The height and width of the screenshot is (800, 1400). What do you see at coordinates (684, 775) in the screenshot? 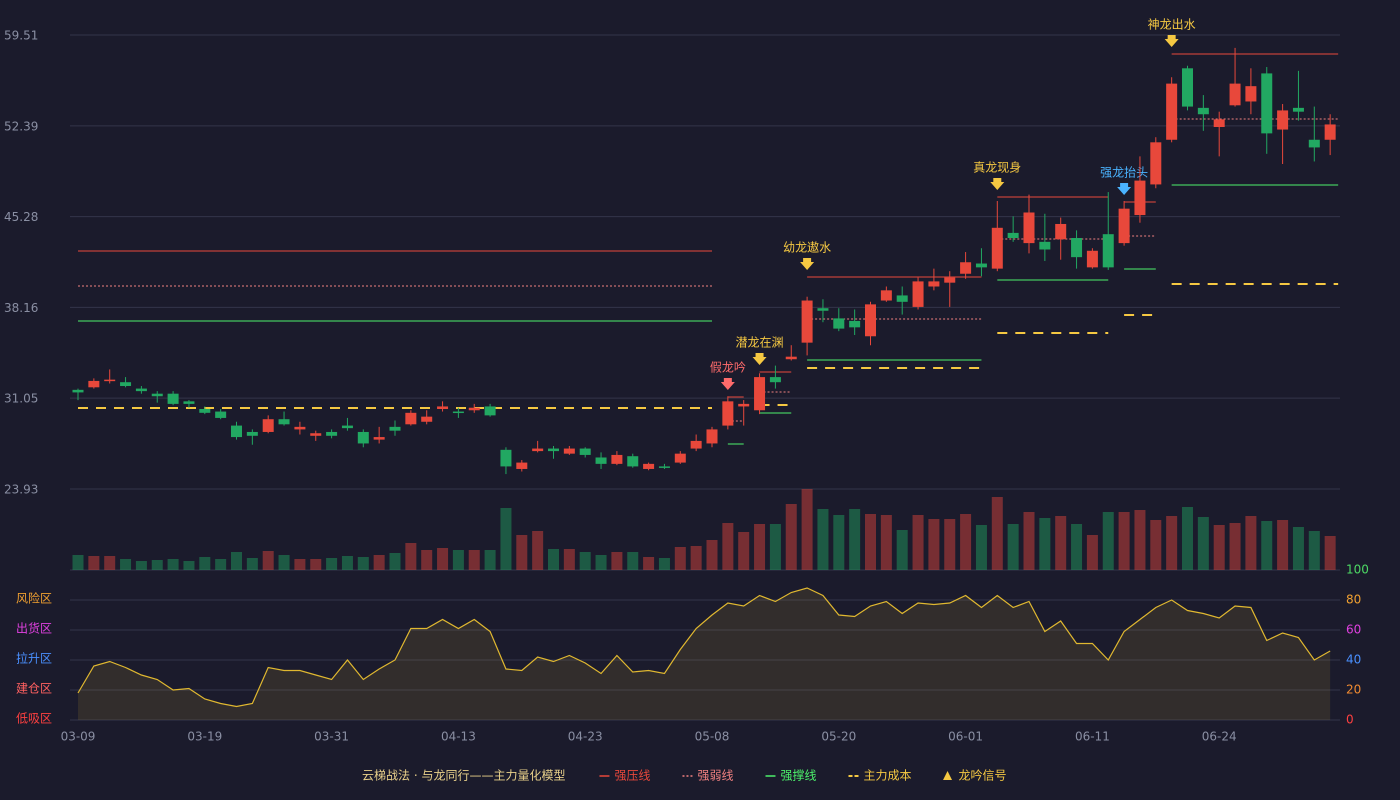
I see `legend: 云梯战法 · 与龙同行——主力量化模型 强压线 强弱线 强撑线 主力成本 龙吟信号` at bounding box center [684, 775].